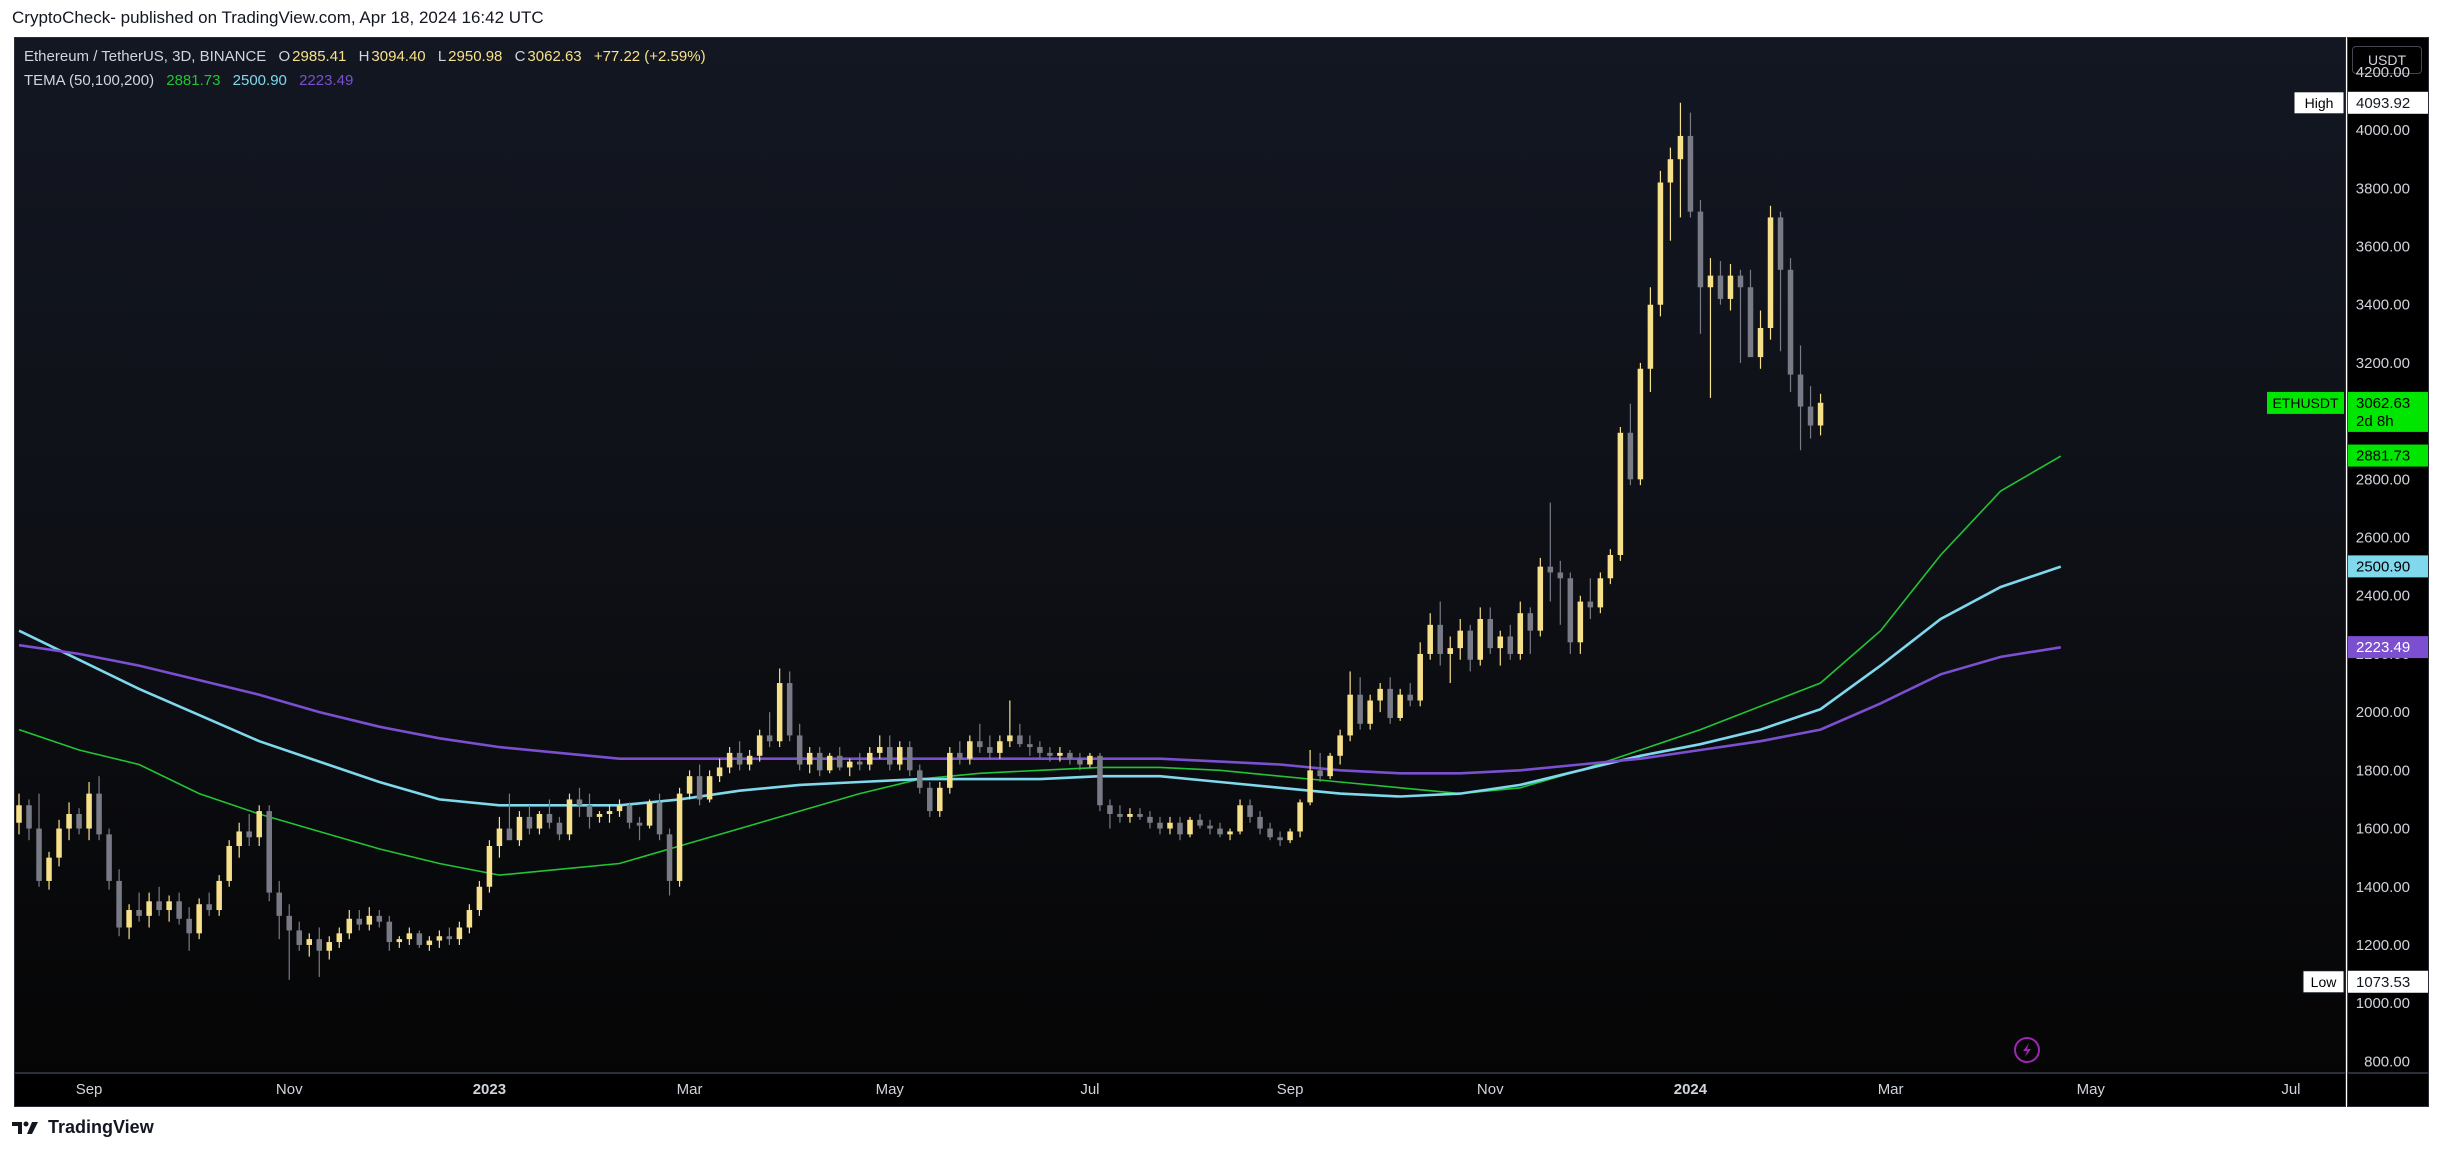  Describe the element at coordinates (2388, 1090) in the screenshot. I see `axis-corner` at that location.